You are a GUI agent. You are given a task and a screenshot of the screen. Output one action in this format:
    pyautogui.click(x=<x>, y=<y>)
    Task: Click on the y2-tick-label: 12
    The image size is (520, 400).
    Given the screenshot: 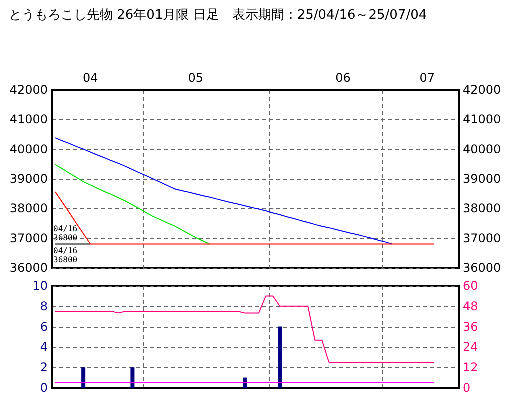 What is the action you would take?
    pyautogui.click(x=470, y=367)
    